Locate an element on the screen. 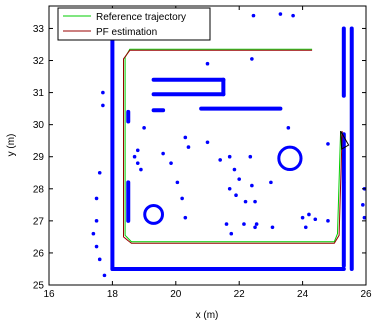 This screenshot has height=322, width=372. y-tick-label: 32 is located at coordinates (39, 61).